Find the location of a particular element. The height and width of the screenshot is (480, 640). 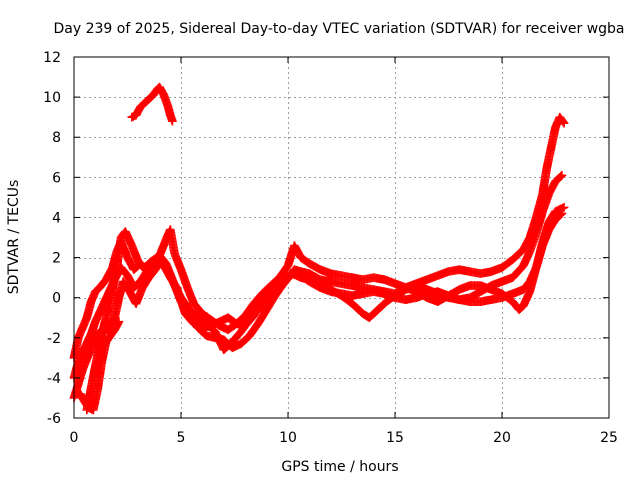

x-tick-label: 15 is located at coordinates (395, 438).